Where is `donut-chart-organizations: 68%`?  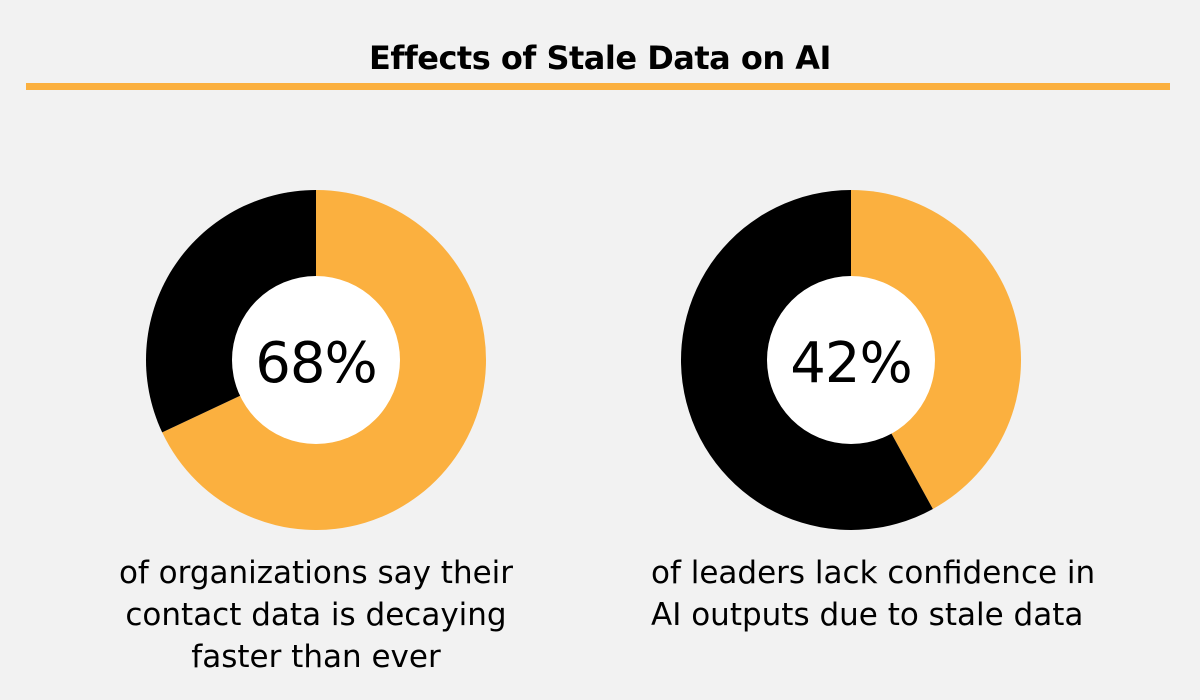 donut-chart-organizations: 68% is located at coordinates (316, 360).